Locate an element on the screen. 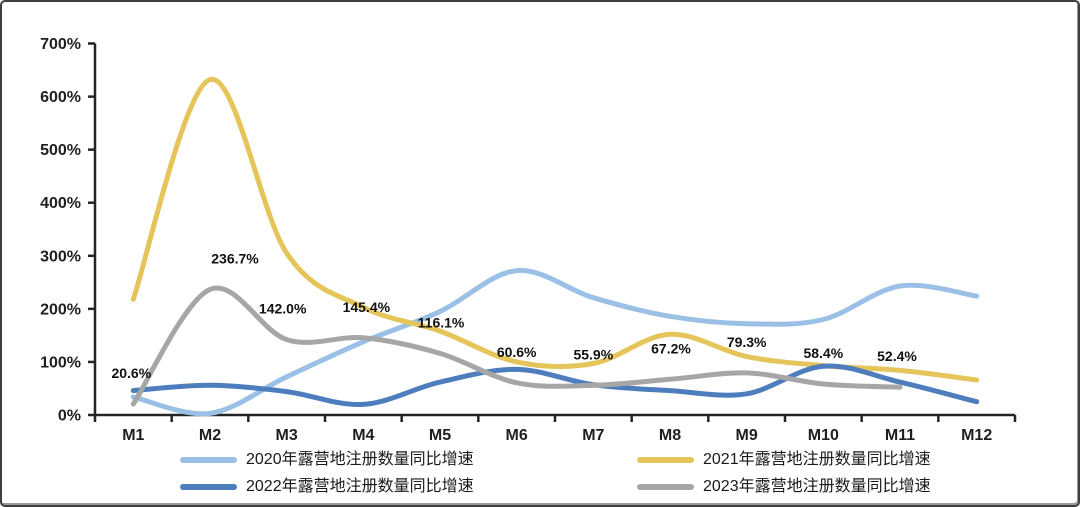  data-label: 60.6% is located at coordinates (517, 352).